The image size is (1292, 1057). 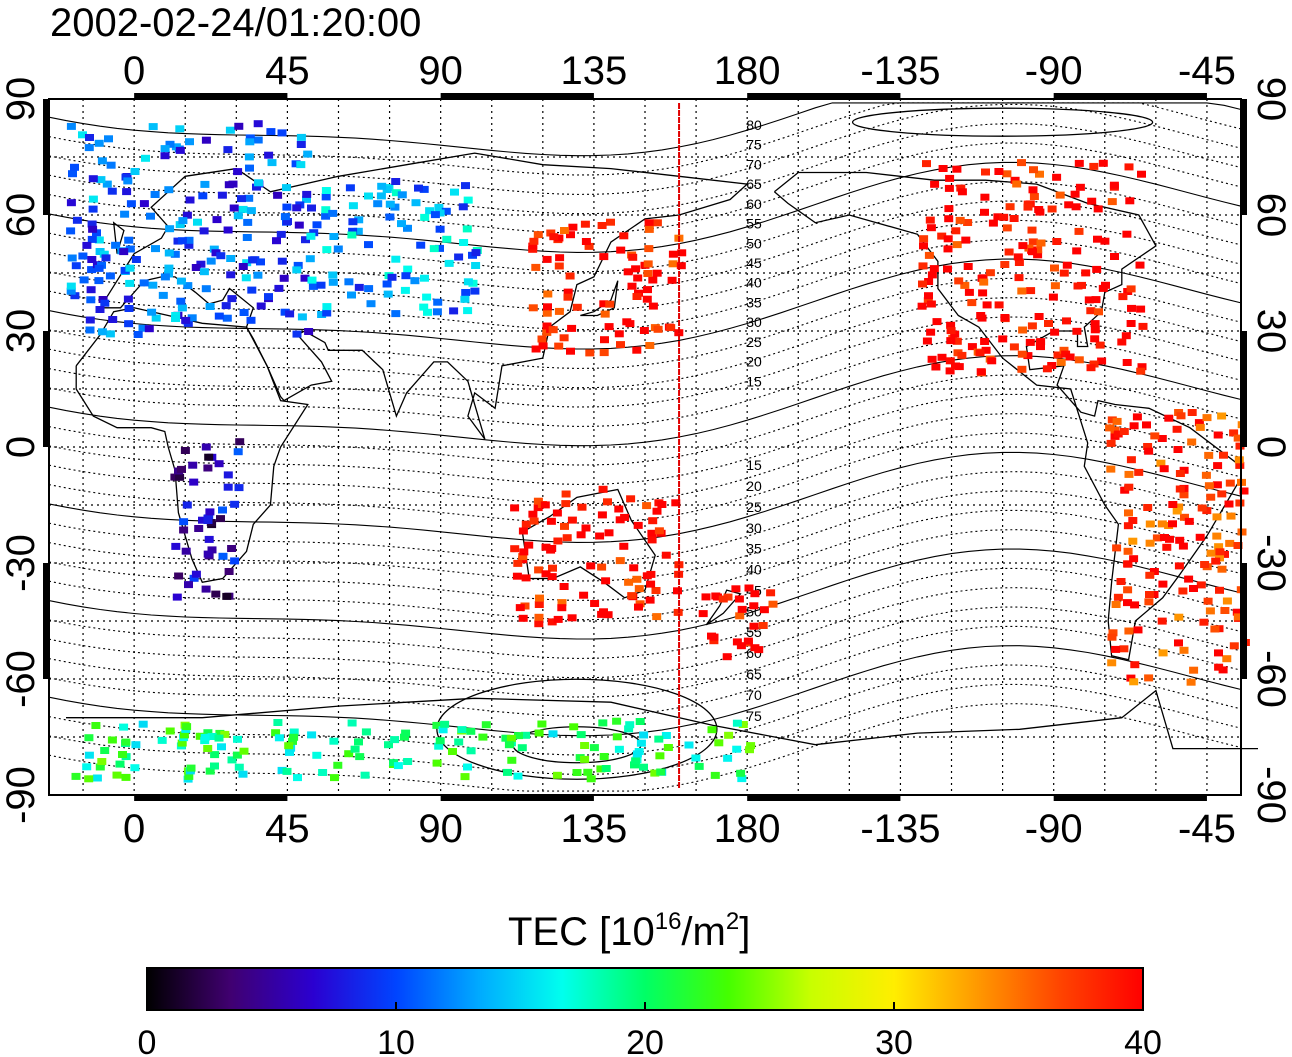 What do you see at coordinates (1270, 215) in the screenshot?
I see `right-latitude-label: 60` at bounding box center [1270, 215].